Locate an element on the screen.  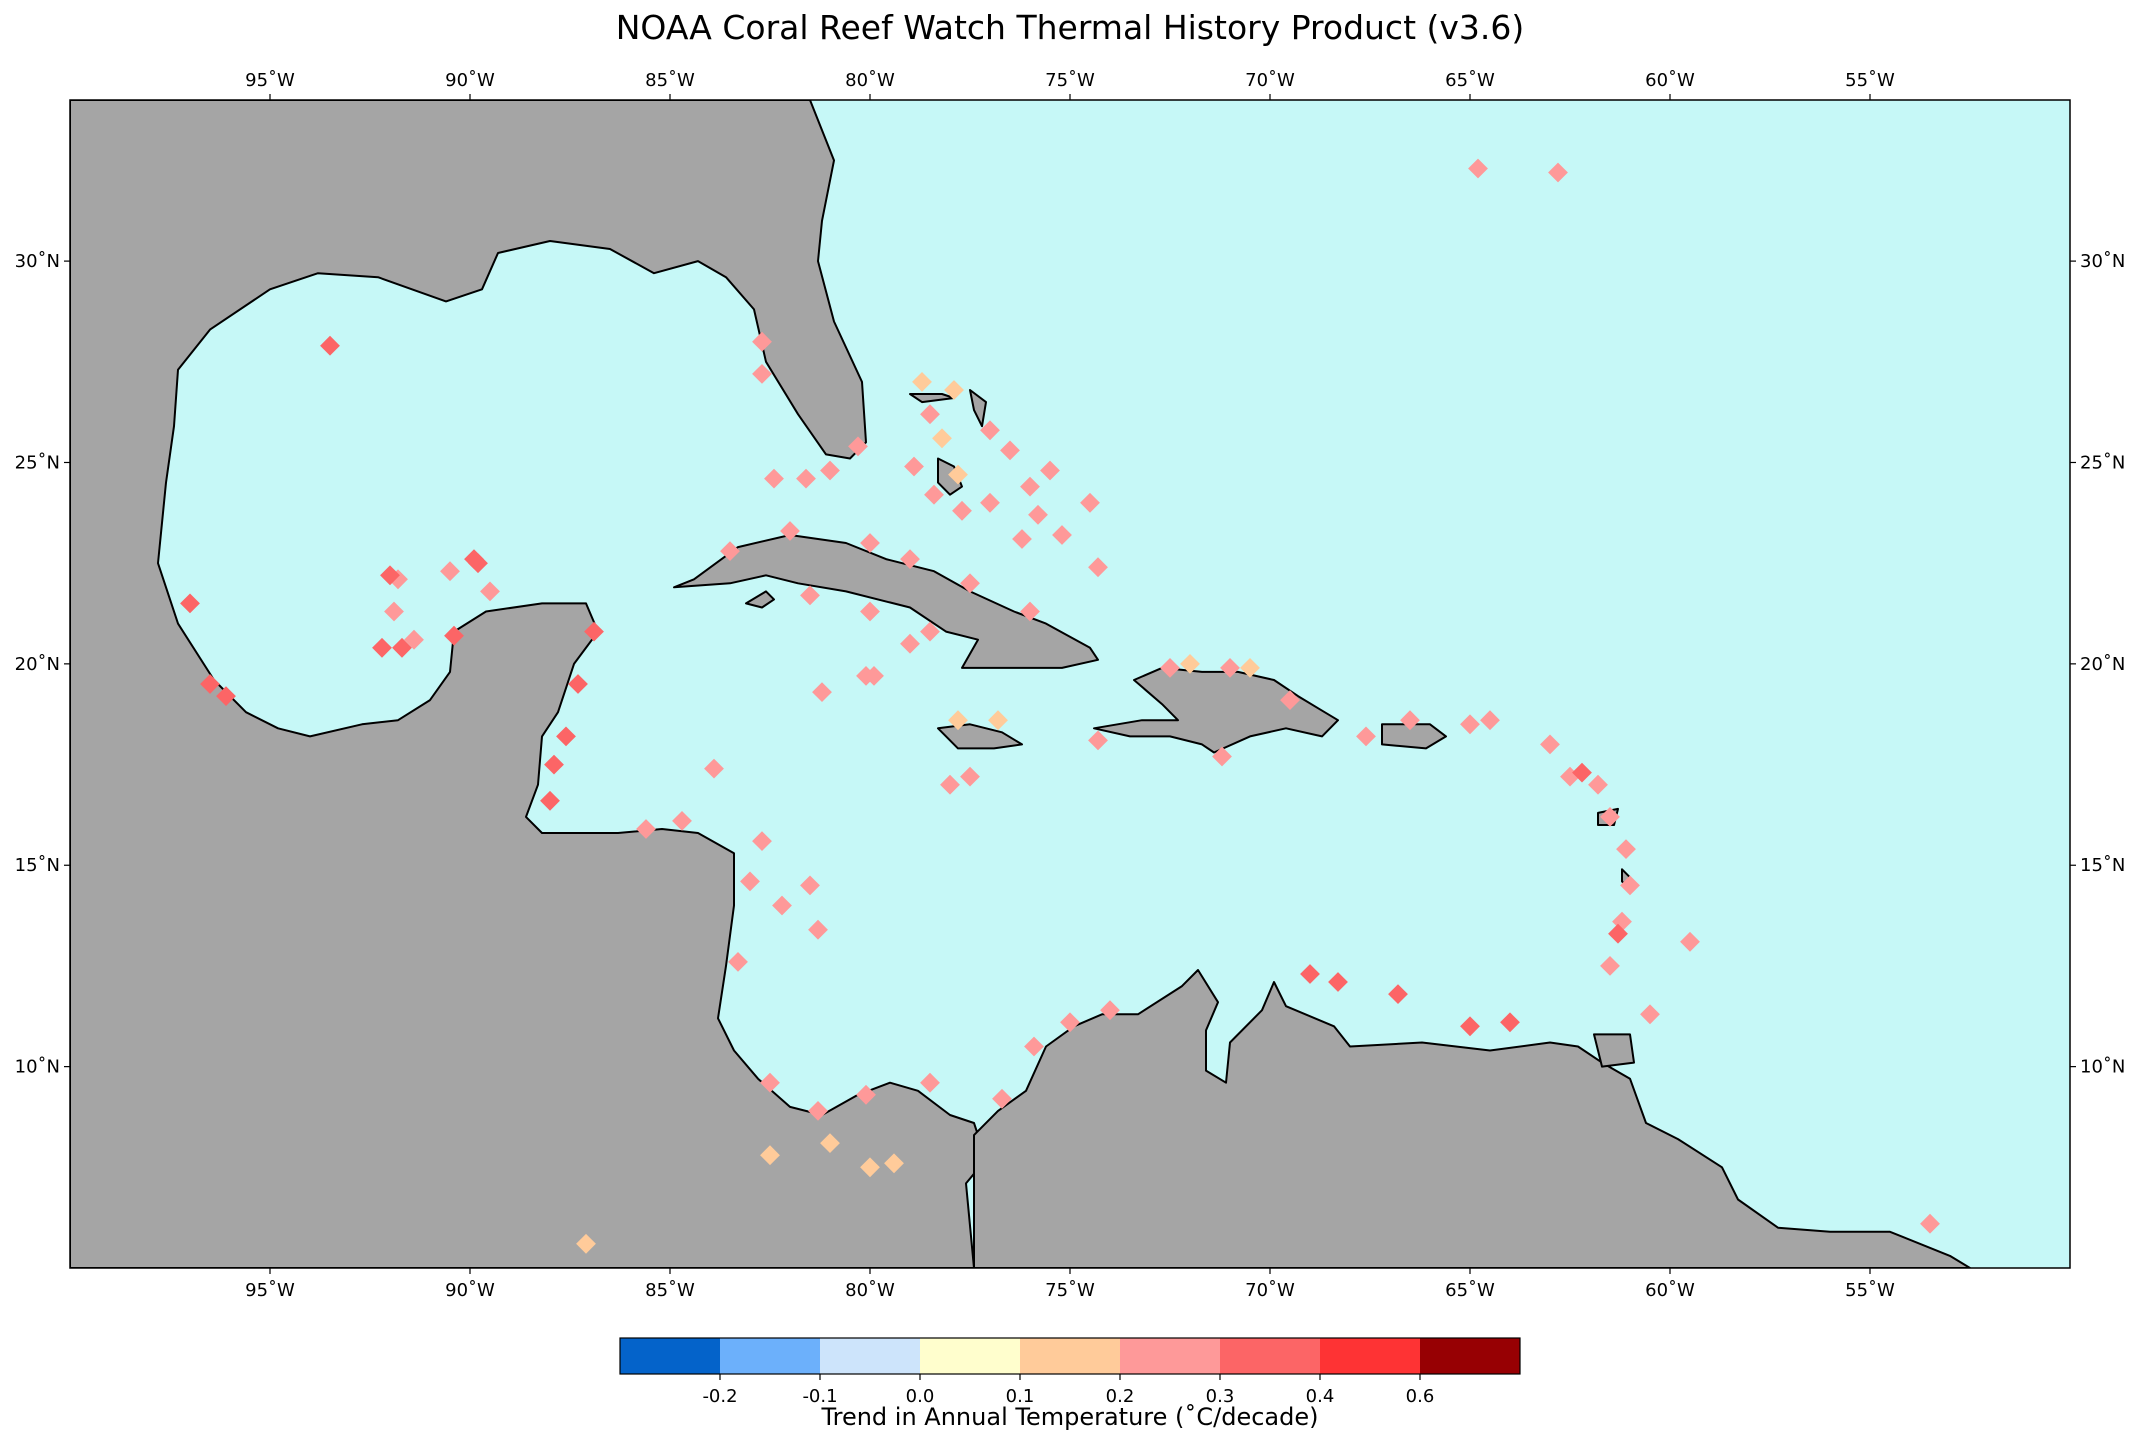
lon-tick-label-bottom: 55˚W is located at coordinates (1870, 1290).